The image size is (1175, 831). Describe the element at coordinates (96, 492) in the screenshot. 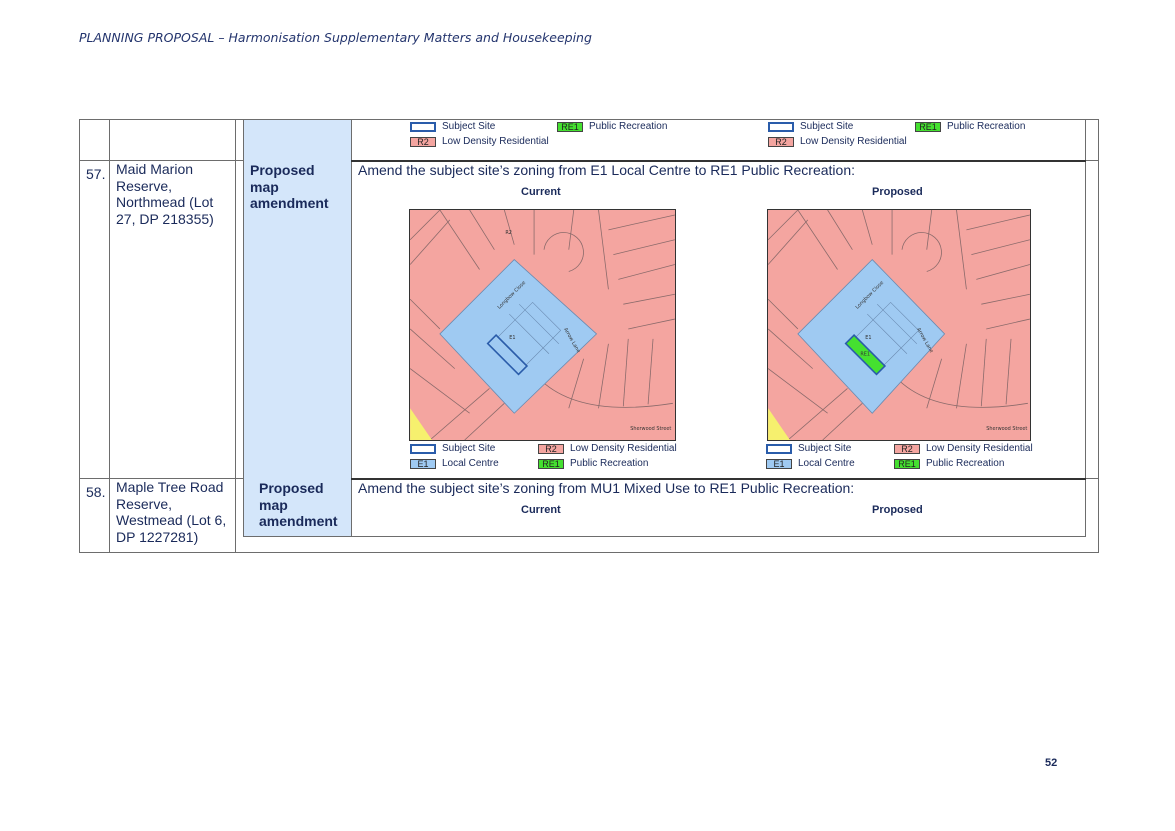

I see `row-number: 58.` at that location.